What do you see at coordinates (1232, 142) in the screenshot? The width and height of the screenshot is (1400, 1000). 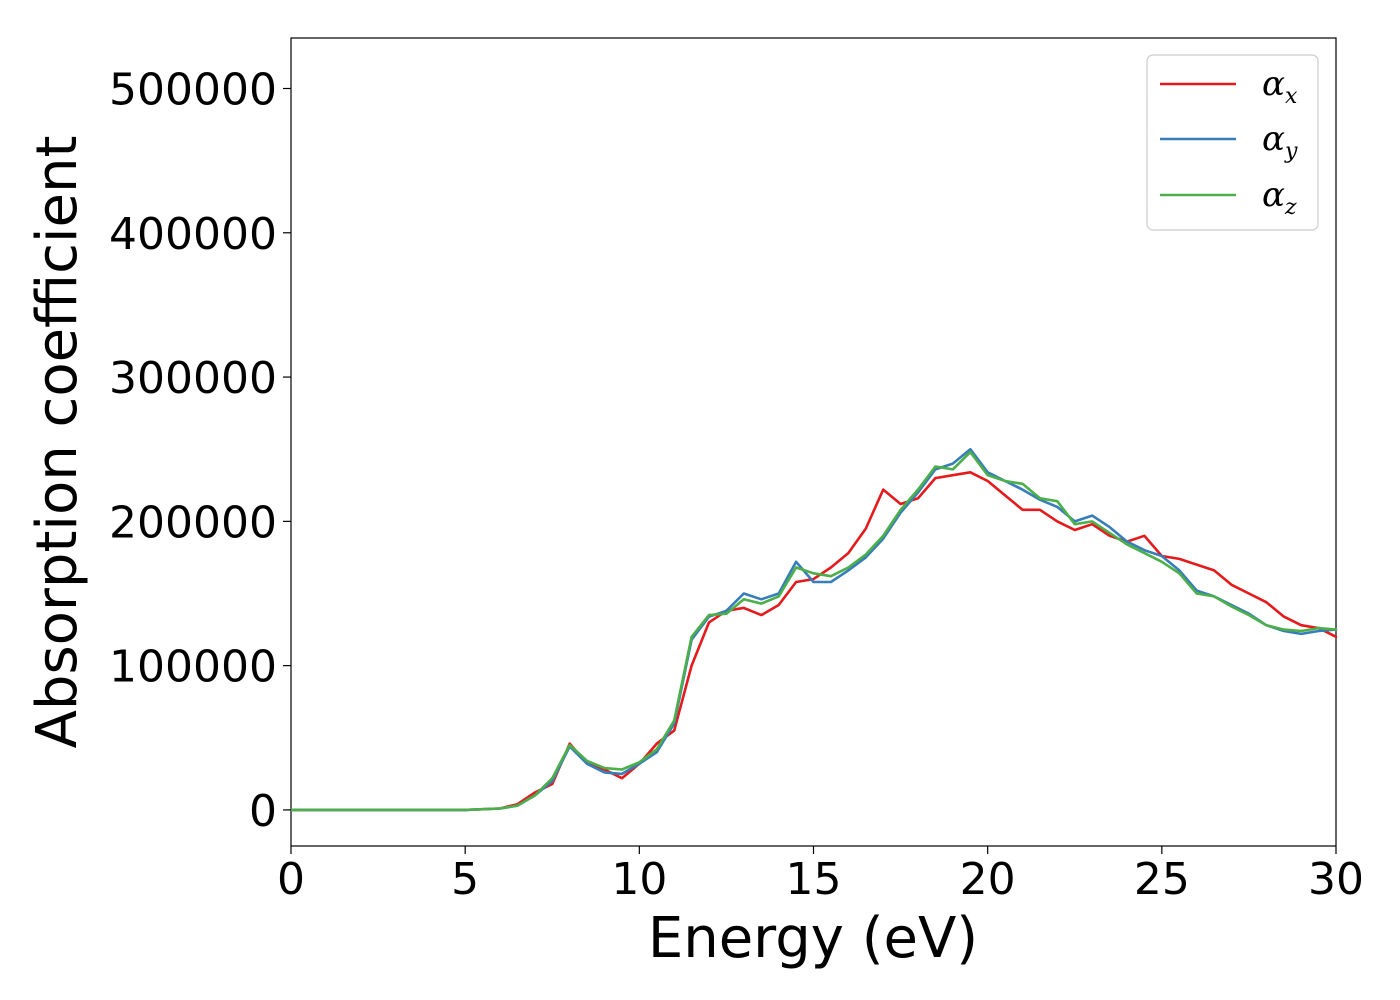 I see `legend-box` at bounding box center [1232, 142].